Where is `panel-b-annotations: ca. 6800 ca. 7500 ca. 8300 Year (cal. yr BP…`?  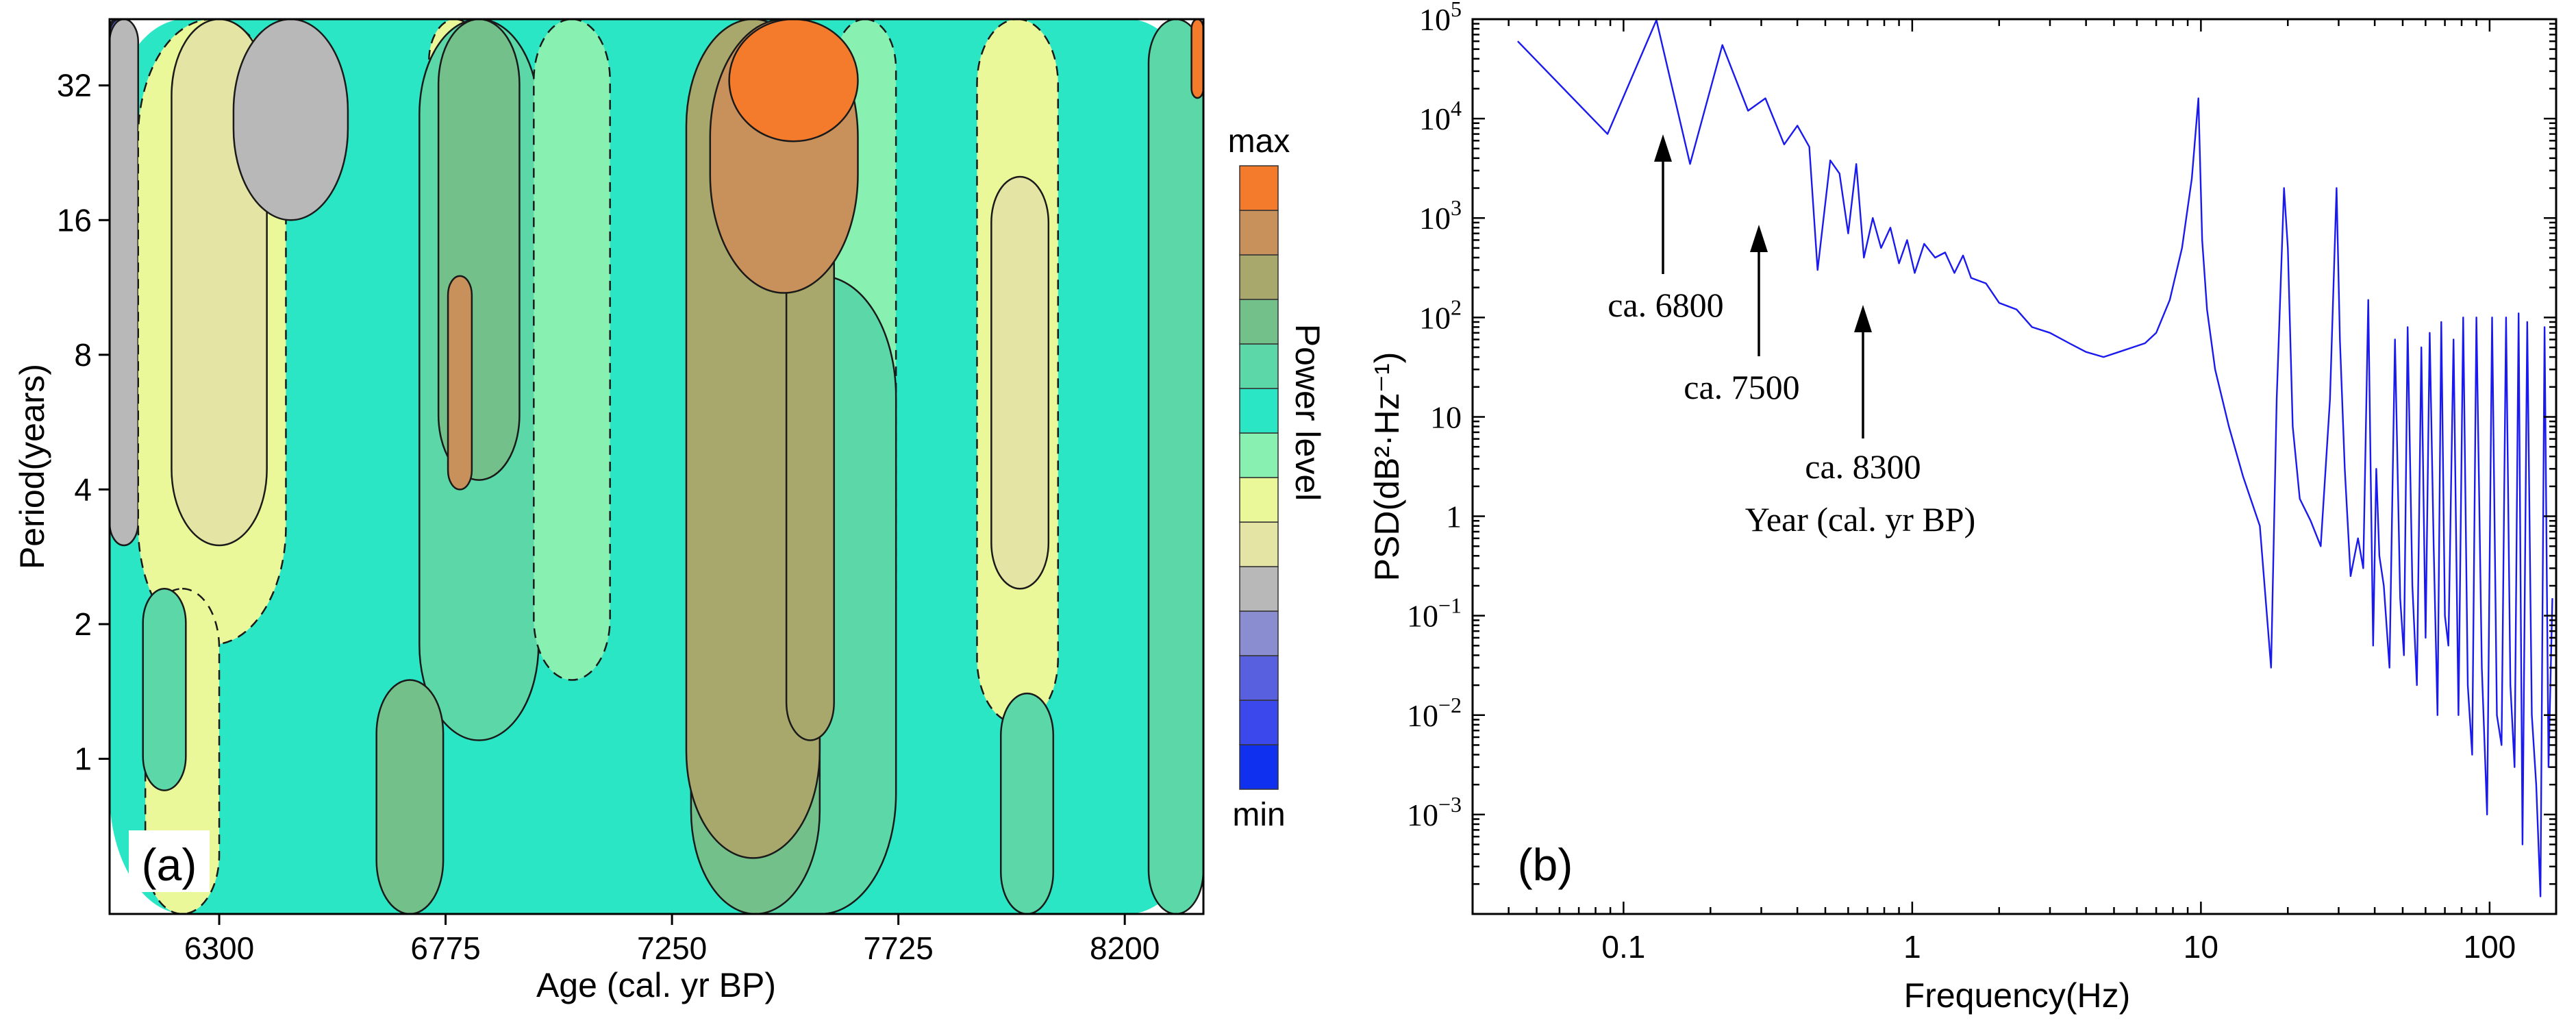
panel-b-annotations: ca. 6800 ca. 7500 ca. 8300 Year (cal. yr BP… is located at coordinates (1791, 336).